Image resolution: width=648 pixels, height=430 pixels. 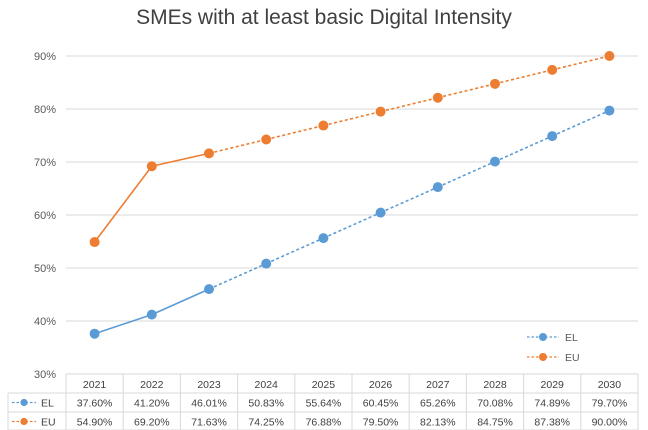 I want to click on x-category-label: 2027, so click(x=438, y=385).